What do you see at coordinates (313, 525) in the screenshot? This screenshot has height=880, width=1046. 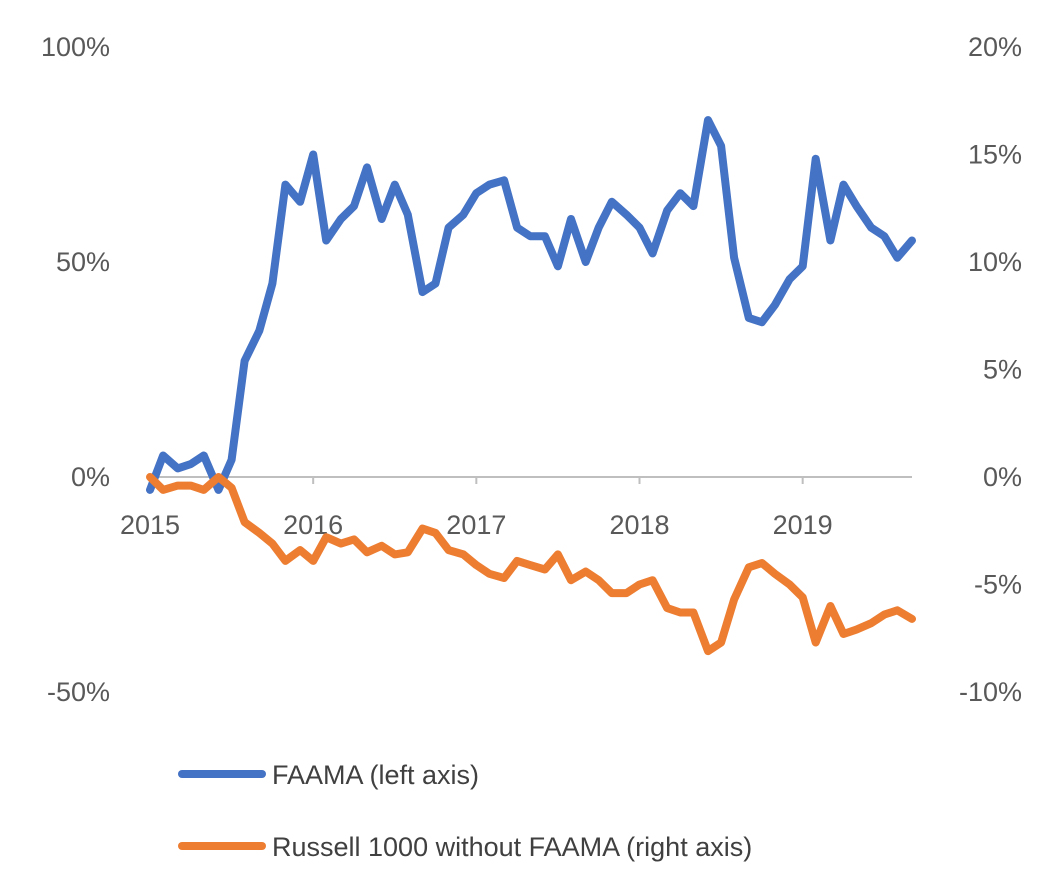 I see `x-tick-label: 2016` at bounding box center [313, 525].